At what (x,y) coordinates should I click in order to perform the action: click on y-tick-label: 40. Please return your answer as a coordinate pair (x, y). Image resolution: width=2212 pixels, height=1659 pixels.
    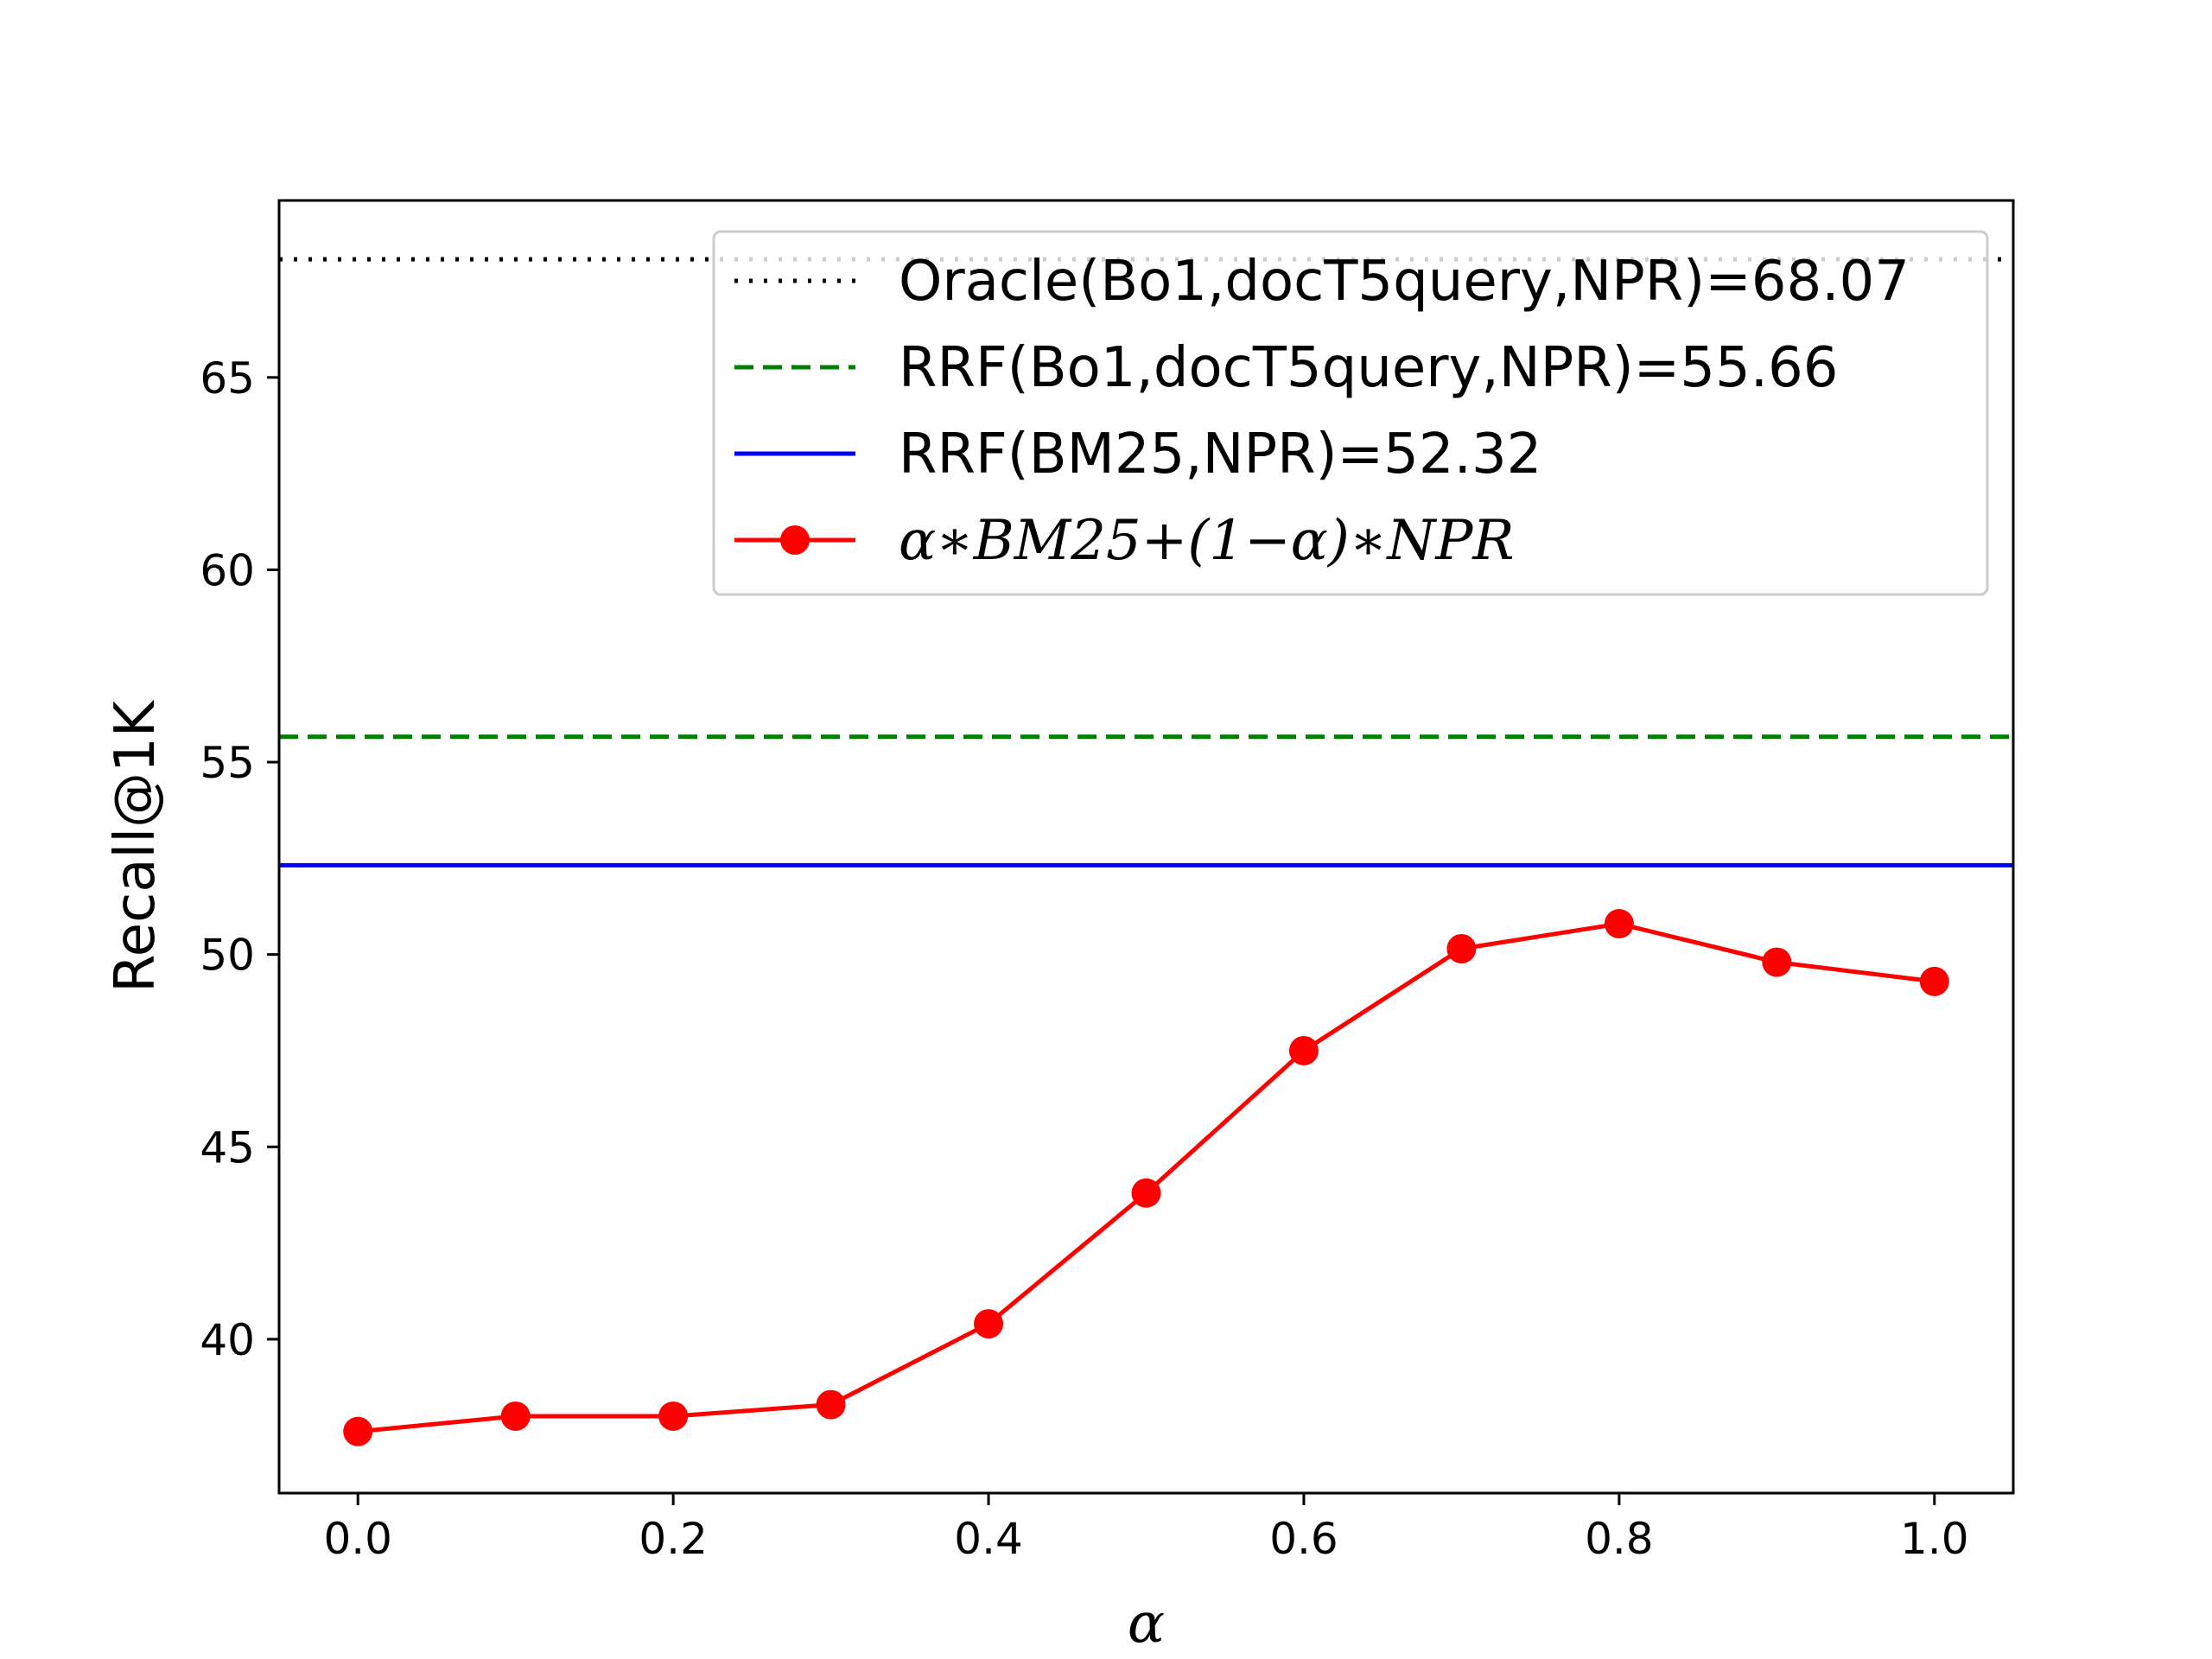
    Looking at the image, I should click on (227, 1340).